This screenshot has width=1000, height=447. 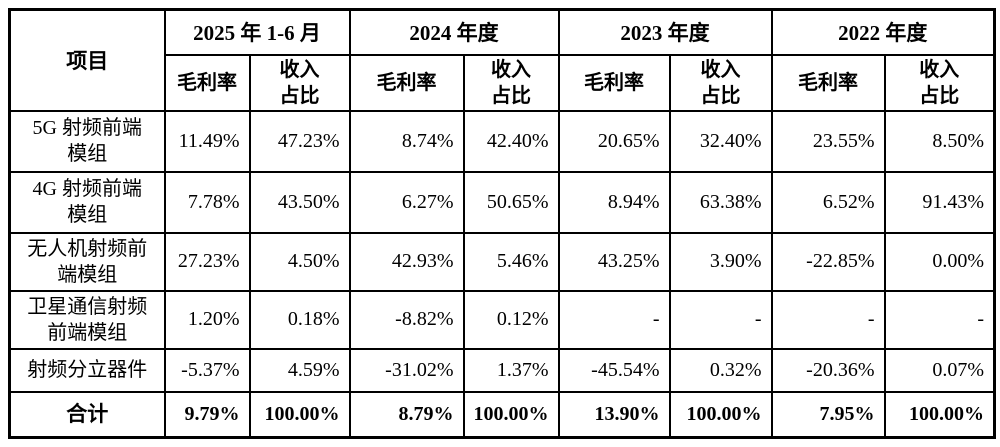 I want to click on cell-value: 23.55%, so click(x=828, y=141).